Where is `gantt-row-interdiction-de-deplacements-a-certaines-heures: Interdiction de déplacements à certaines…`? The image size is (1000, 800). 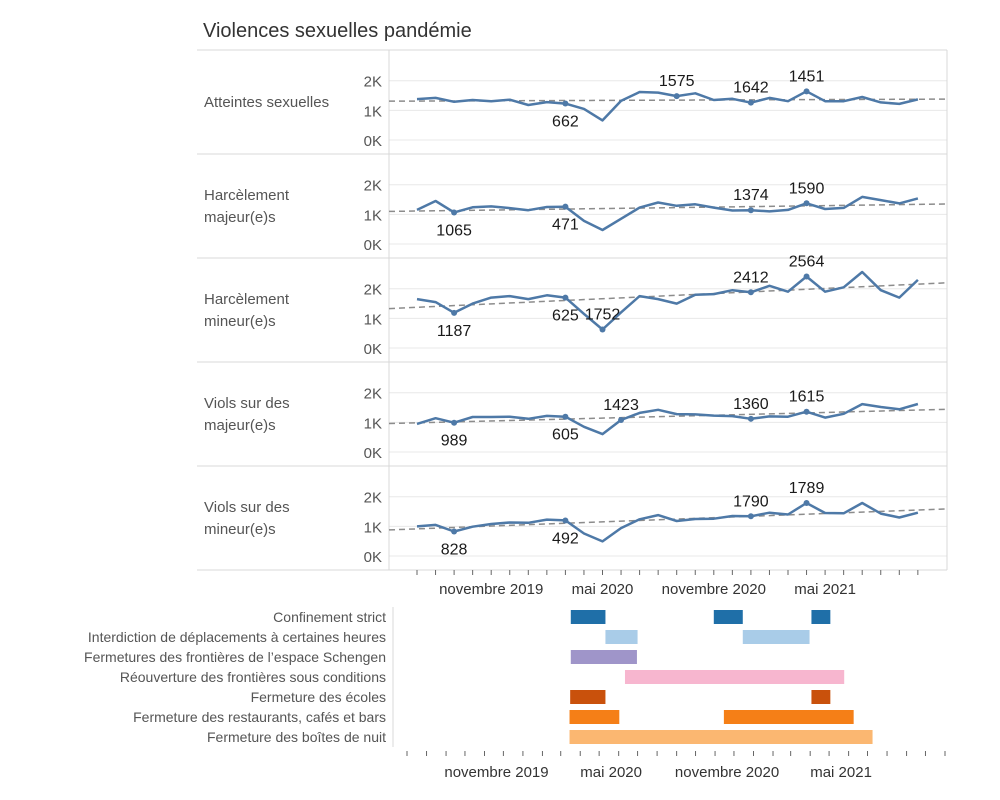
gantt-row-interdiction-de-deplacements-a-certaines-heures: Interdiction de déplacements à certaines… is located at coordinates (449, 637).